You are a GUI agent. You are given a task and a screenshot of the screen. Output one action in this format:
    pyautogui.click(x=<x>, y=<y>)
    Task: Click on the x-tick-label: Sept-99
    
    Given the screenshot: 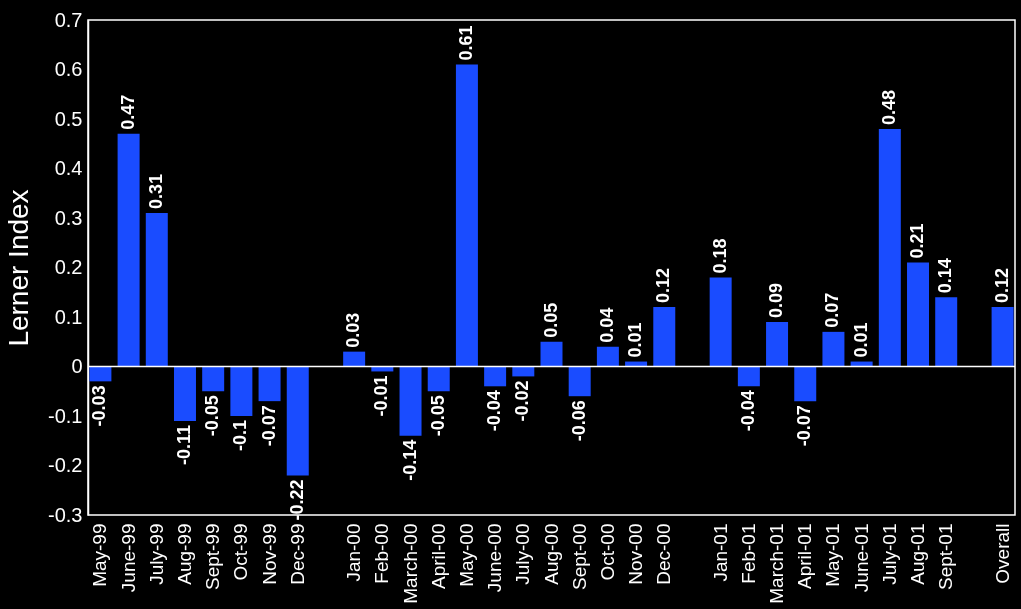 What is the action you would take?
    pyautogui.click(x=213, y=557)
    